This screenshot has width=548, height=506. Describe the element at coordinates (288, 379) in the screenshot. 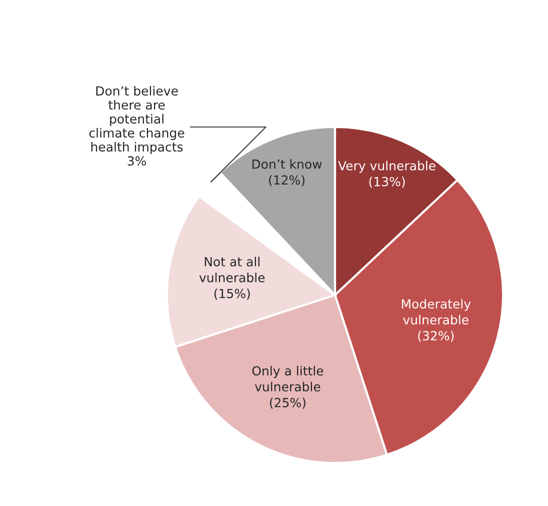

I see `slice-label: Only a little vulnerable` at that location.